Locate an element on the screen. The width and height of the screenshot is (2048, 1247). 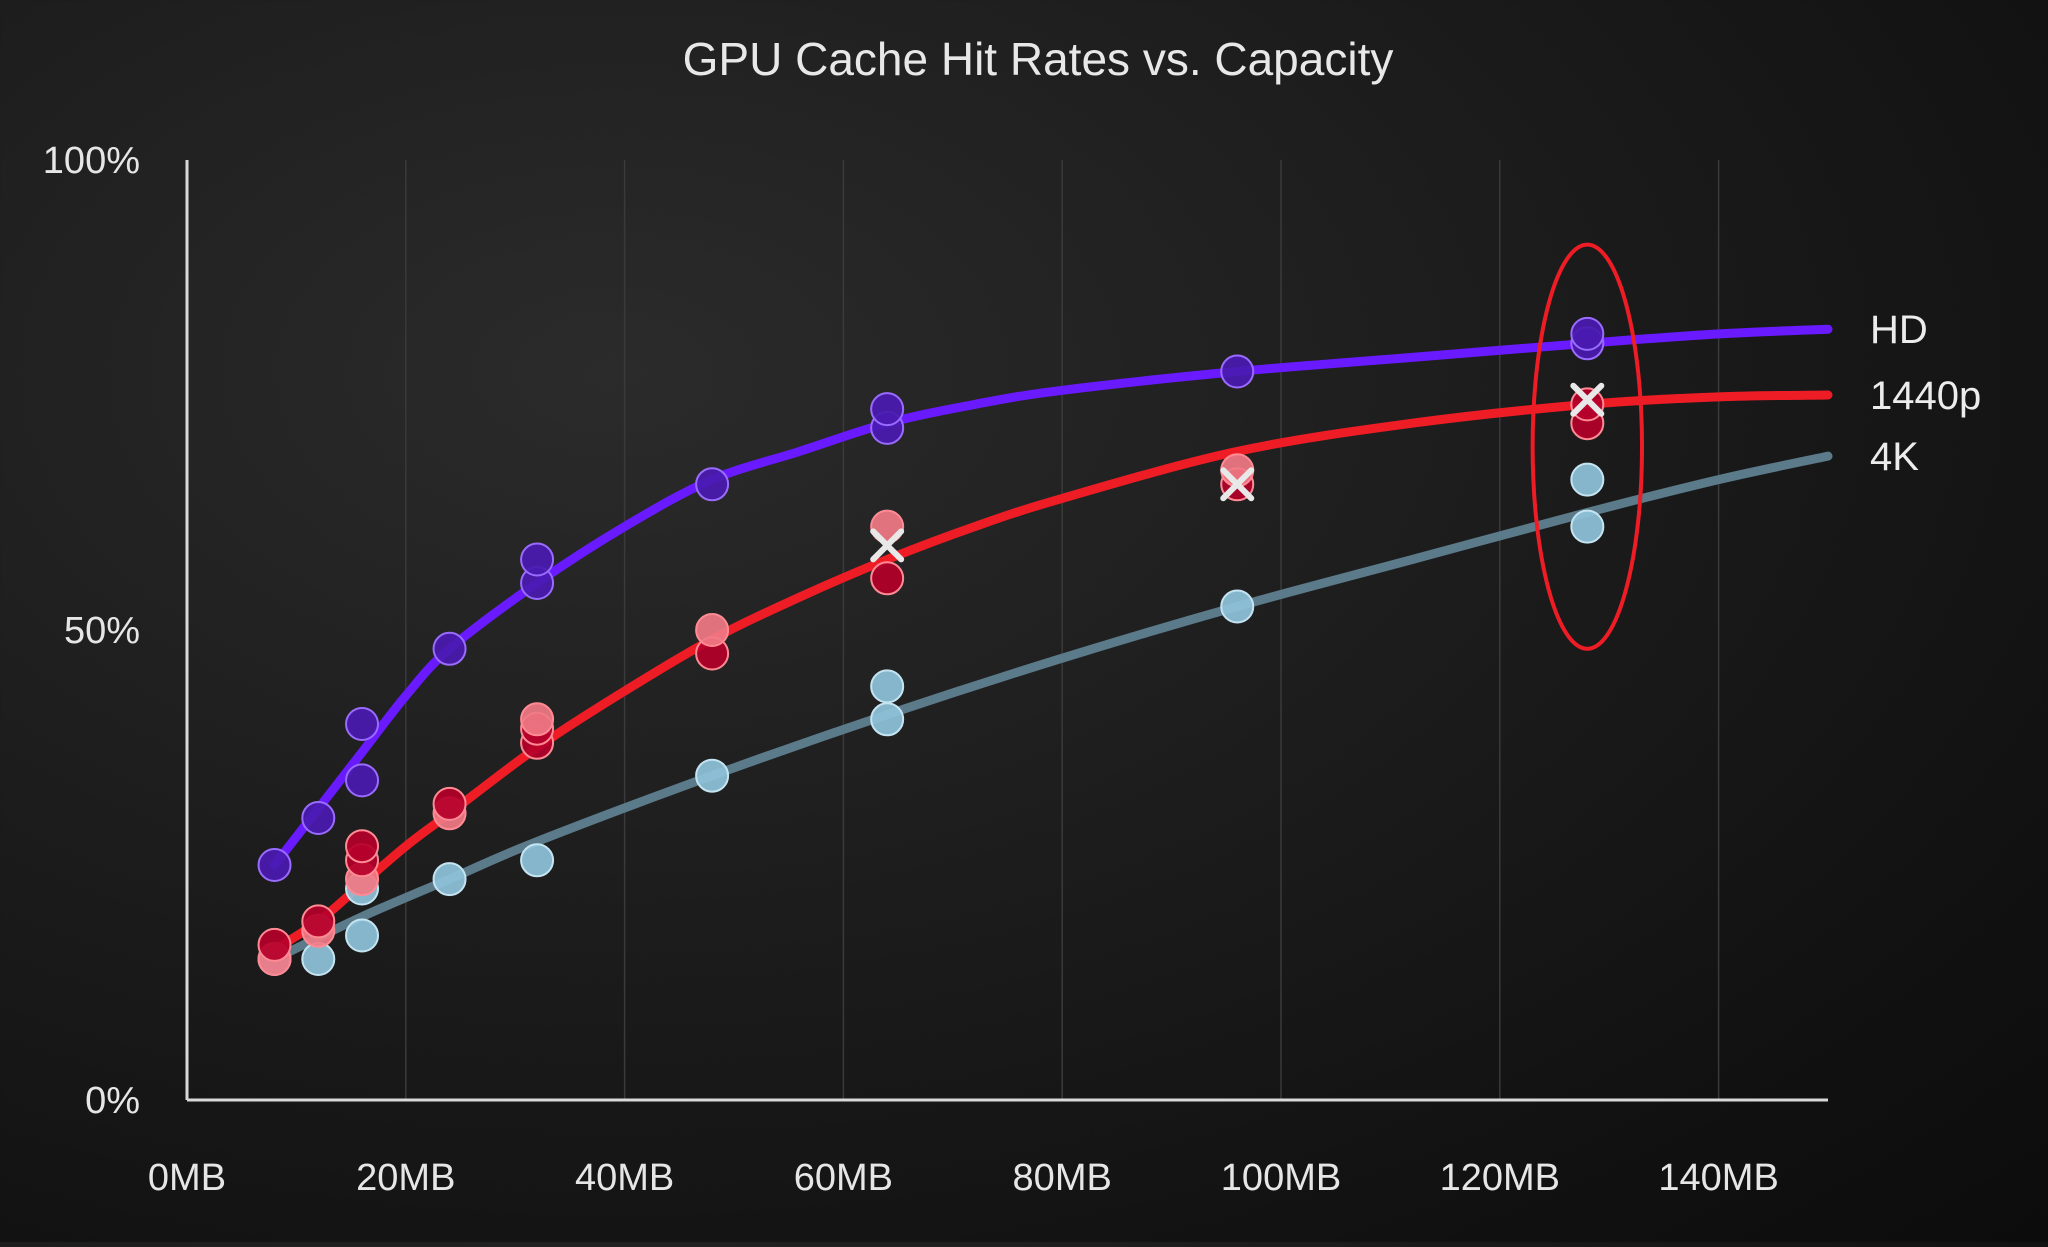
x-tick-label: 0MB is located at coordinates (187, 1178).